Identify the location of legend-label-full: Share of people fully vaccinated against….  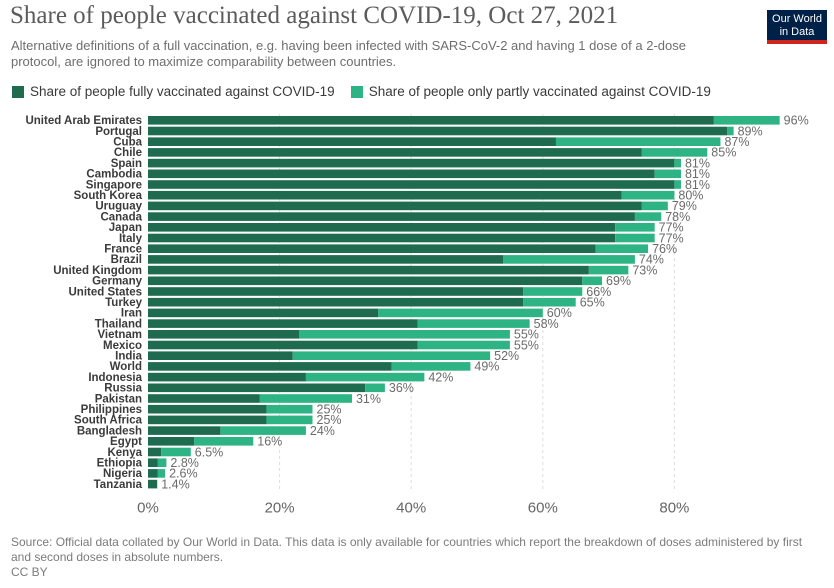
(182, 91).